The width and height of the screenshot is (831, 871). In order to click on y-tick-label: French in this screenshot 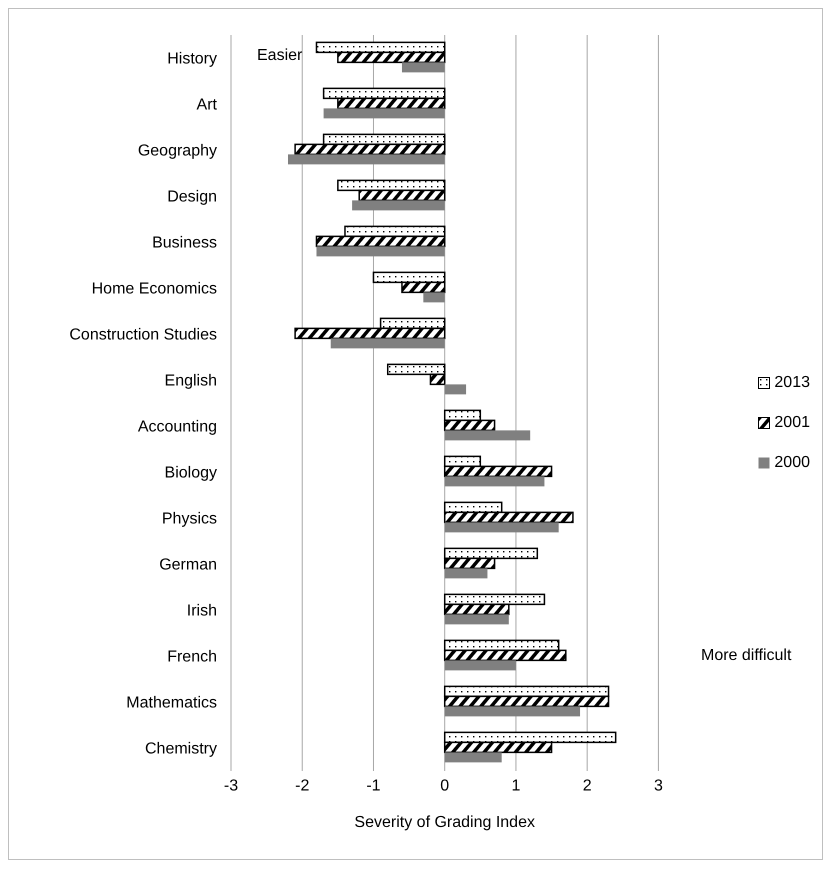, I will do `click(192, 657)`.